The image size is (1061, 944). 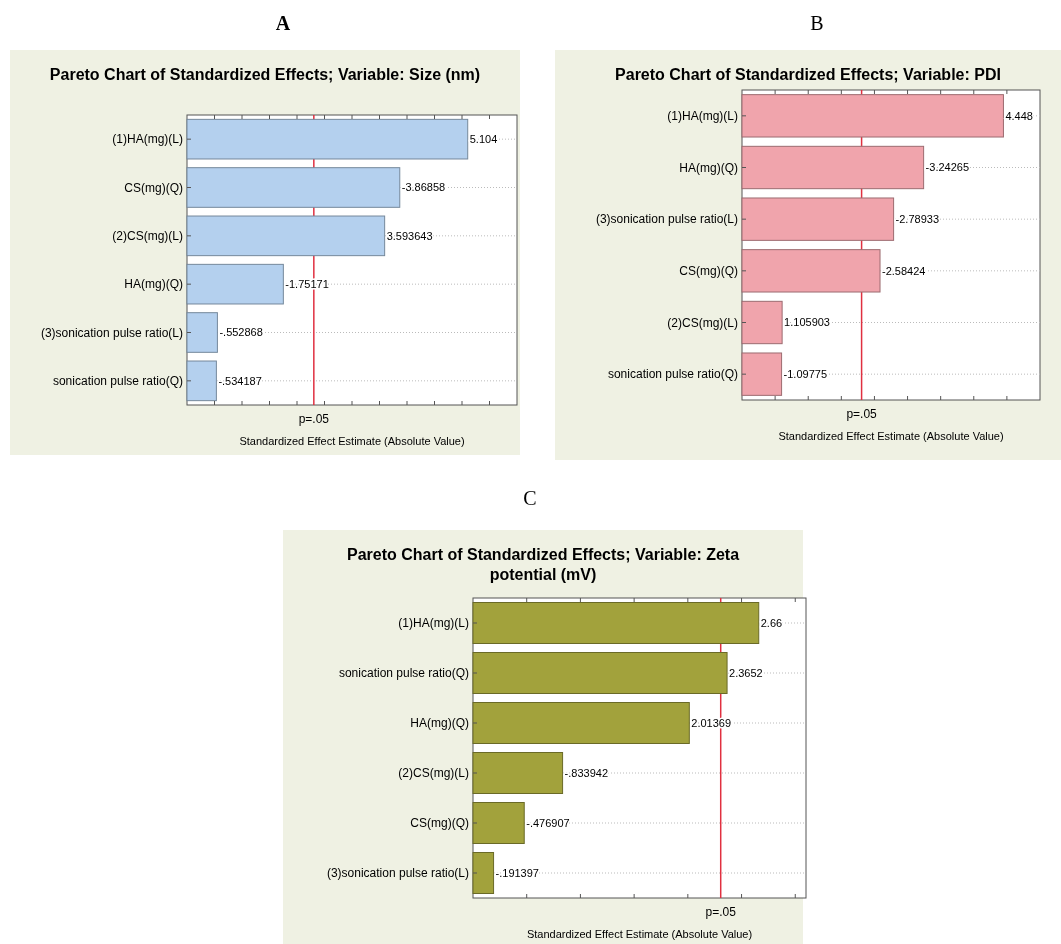 What do you see at coordinates (947, 167) in the screenshot?
I see `annotation: -3.24265` at bounding box center [947, 167].